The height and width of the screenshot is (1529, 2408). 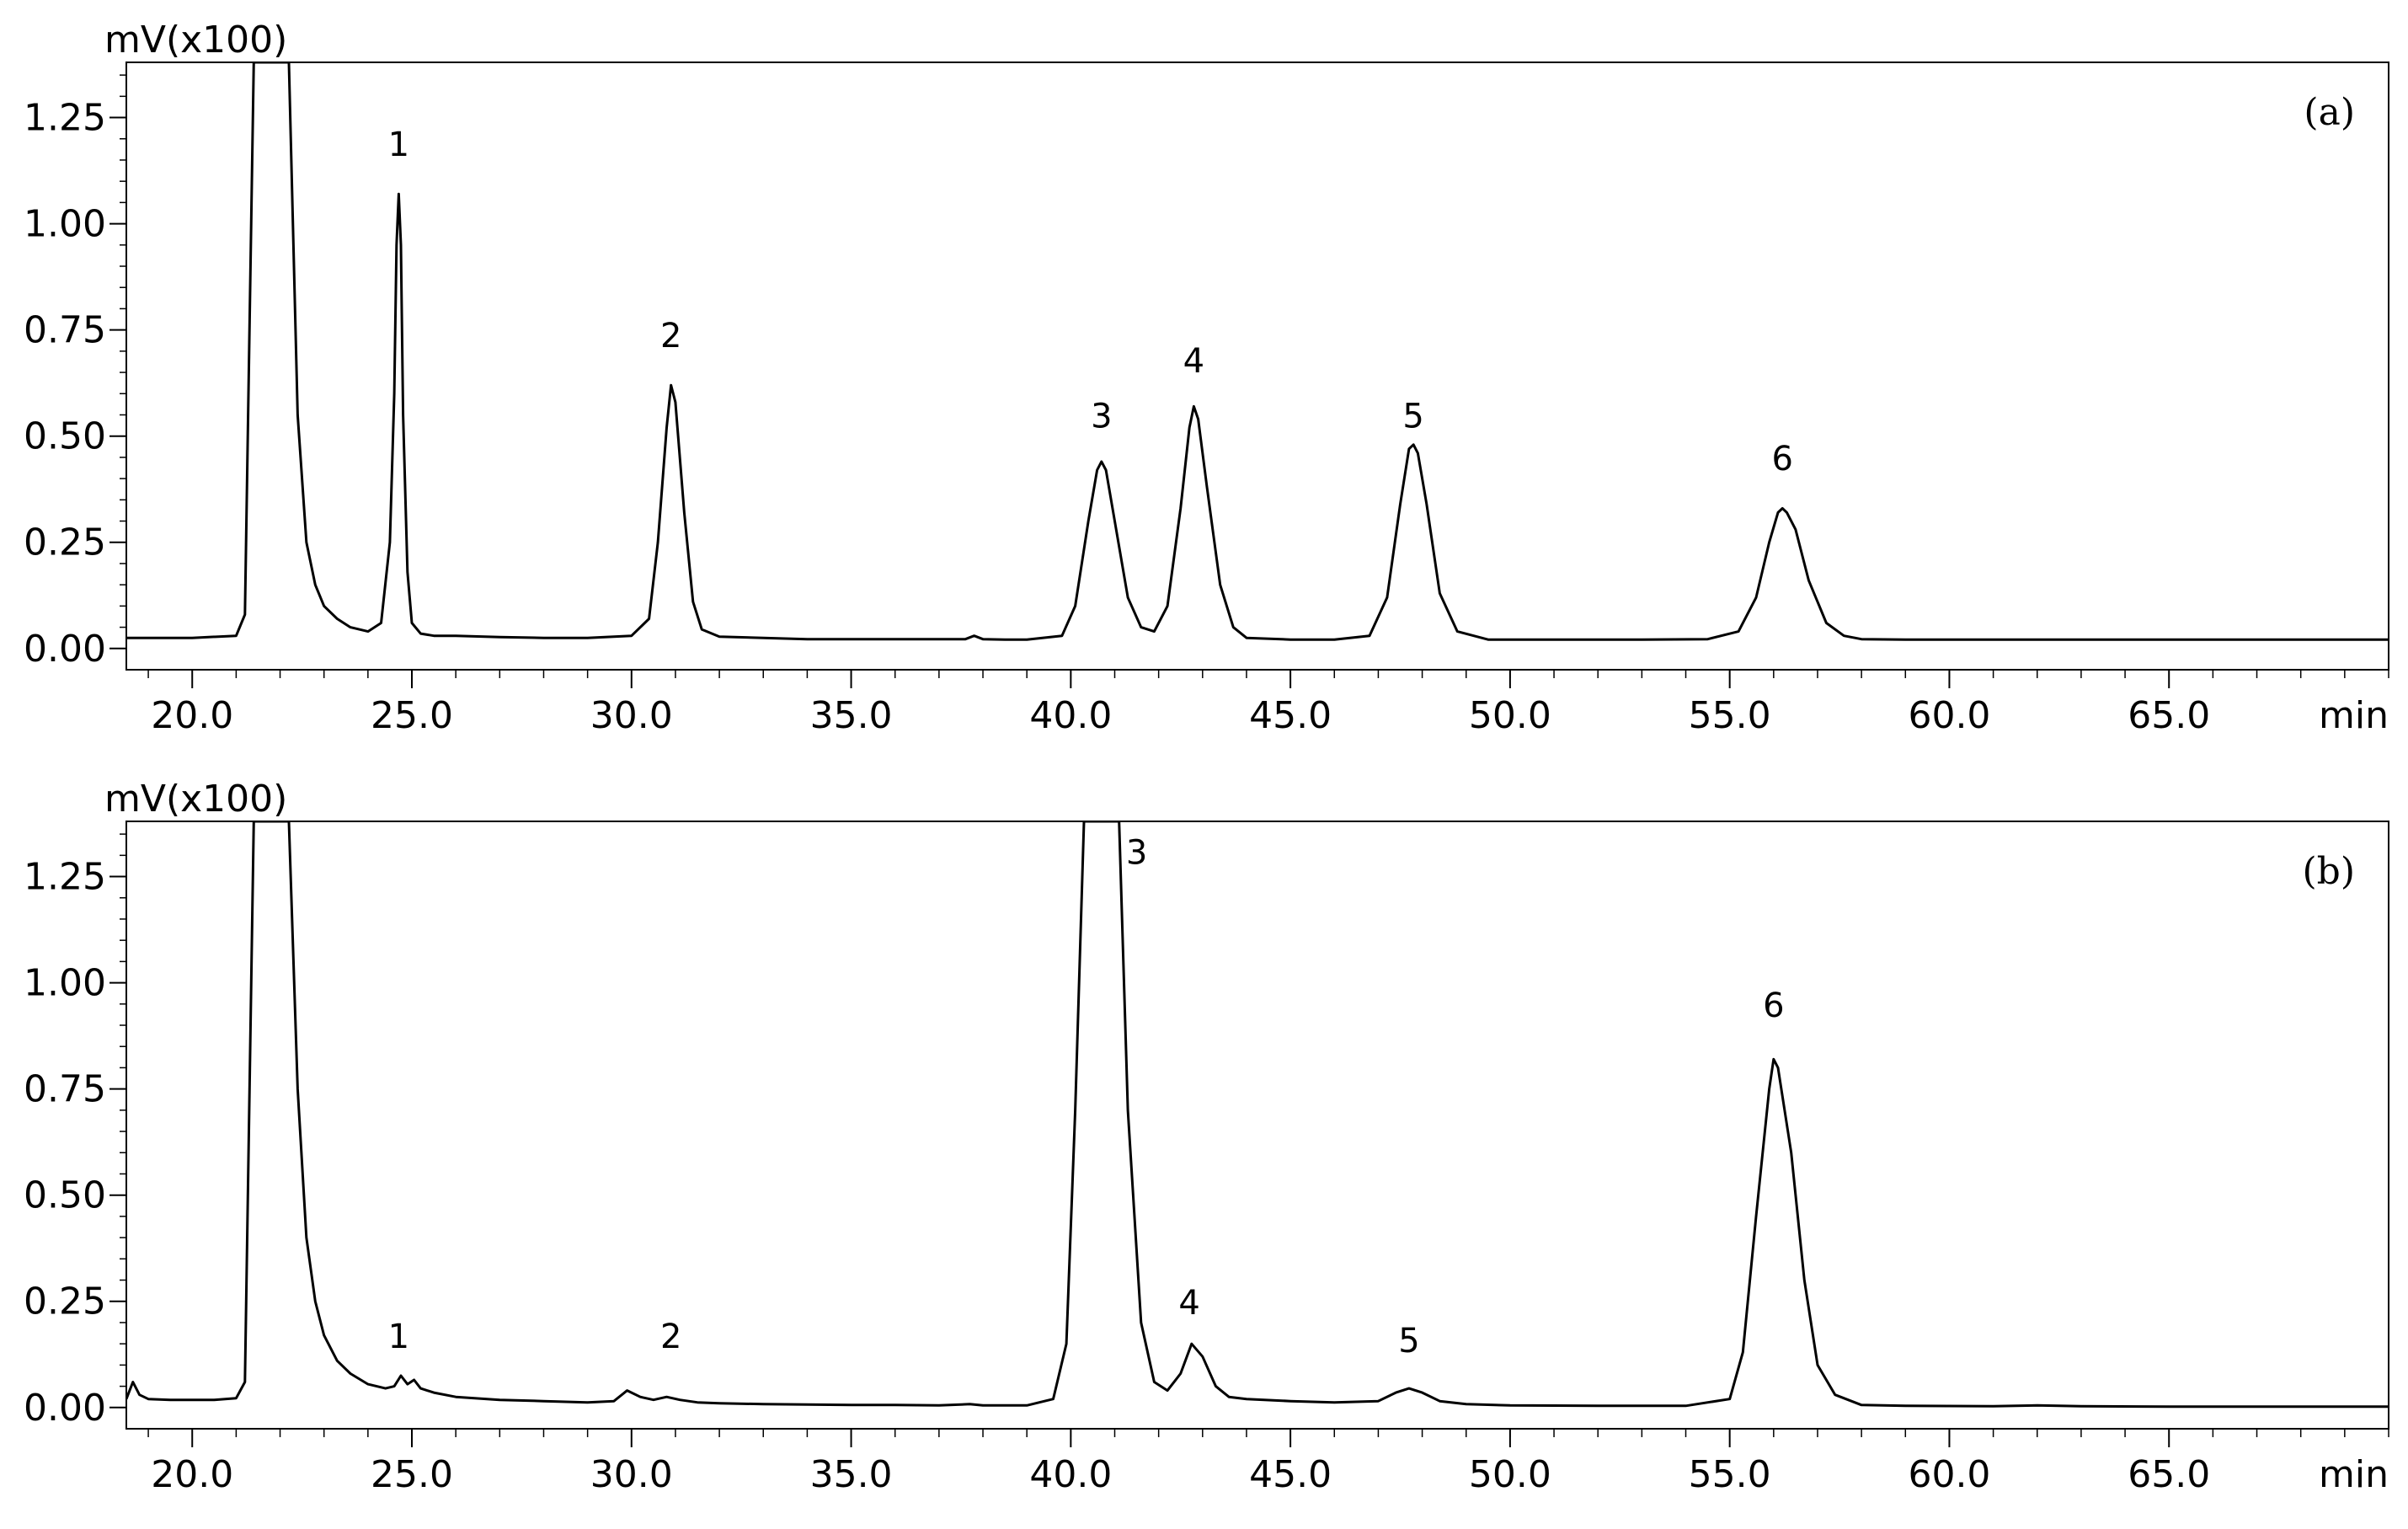 I want to click on panel-label: (b), so click(x=2329, y=871).